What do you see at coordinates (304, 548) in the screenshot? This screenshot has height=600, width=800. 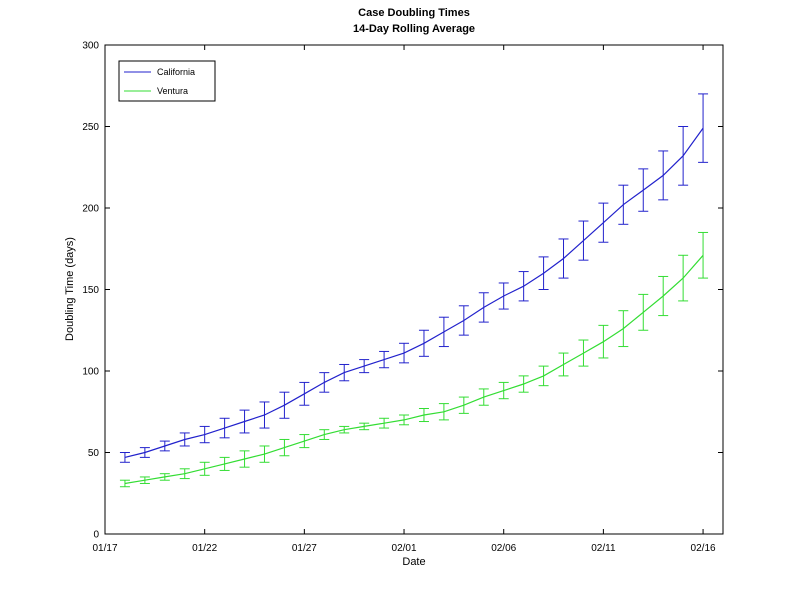 I see `x-tick-label: 01/27` at bounding box center [304, 548].